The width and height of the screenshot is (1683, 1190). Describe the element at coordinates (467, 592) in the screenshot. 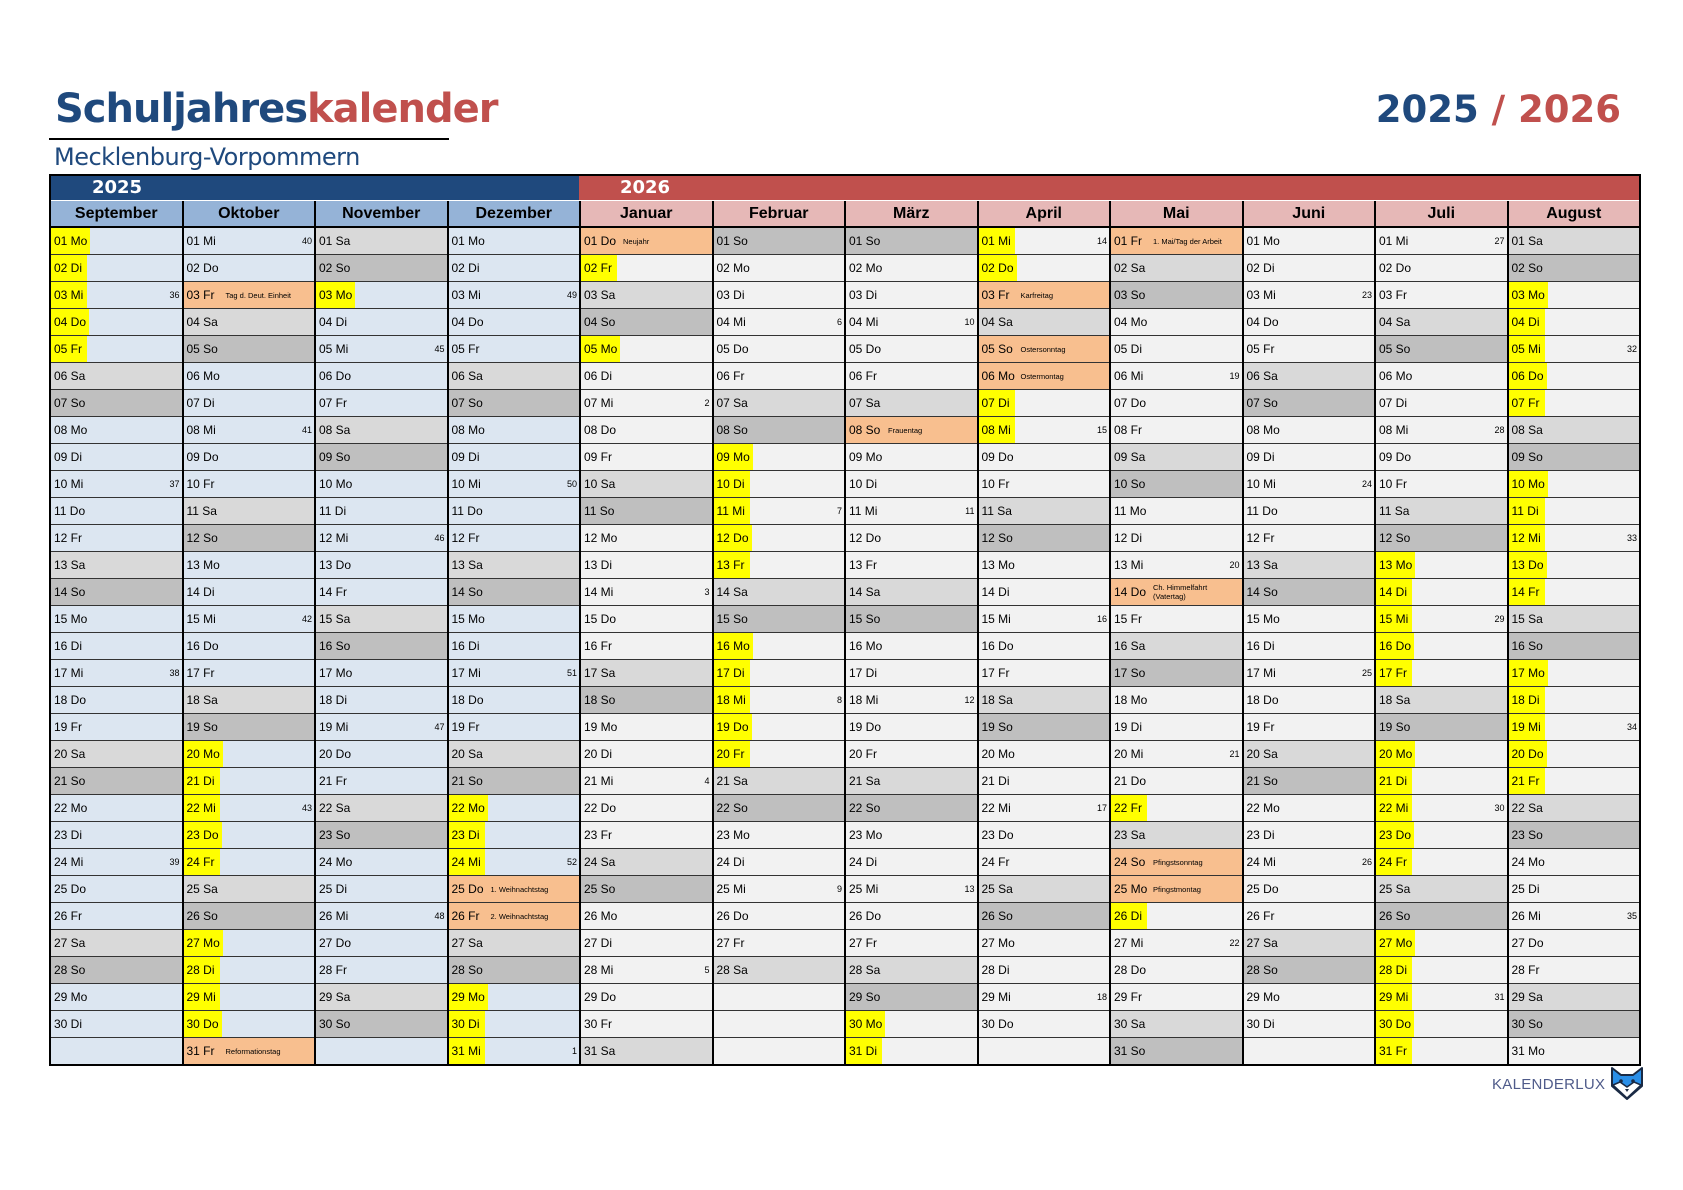

I see `day-label: 14 So` at that location.